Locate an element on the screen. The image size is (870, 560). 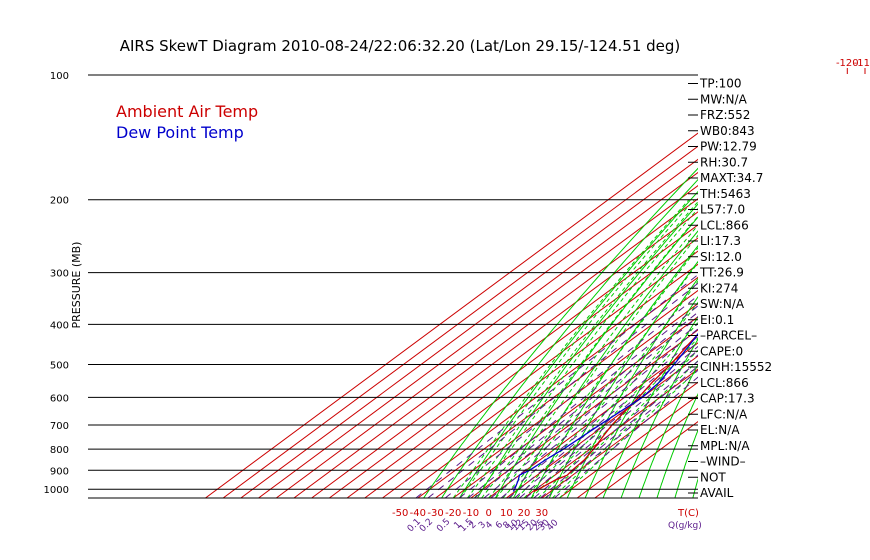
pressure-tick-500: 500 is located at coordinates (59, 366).